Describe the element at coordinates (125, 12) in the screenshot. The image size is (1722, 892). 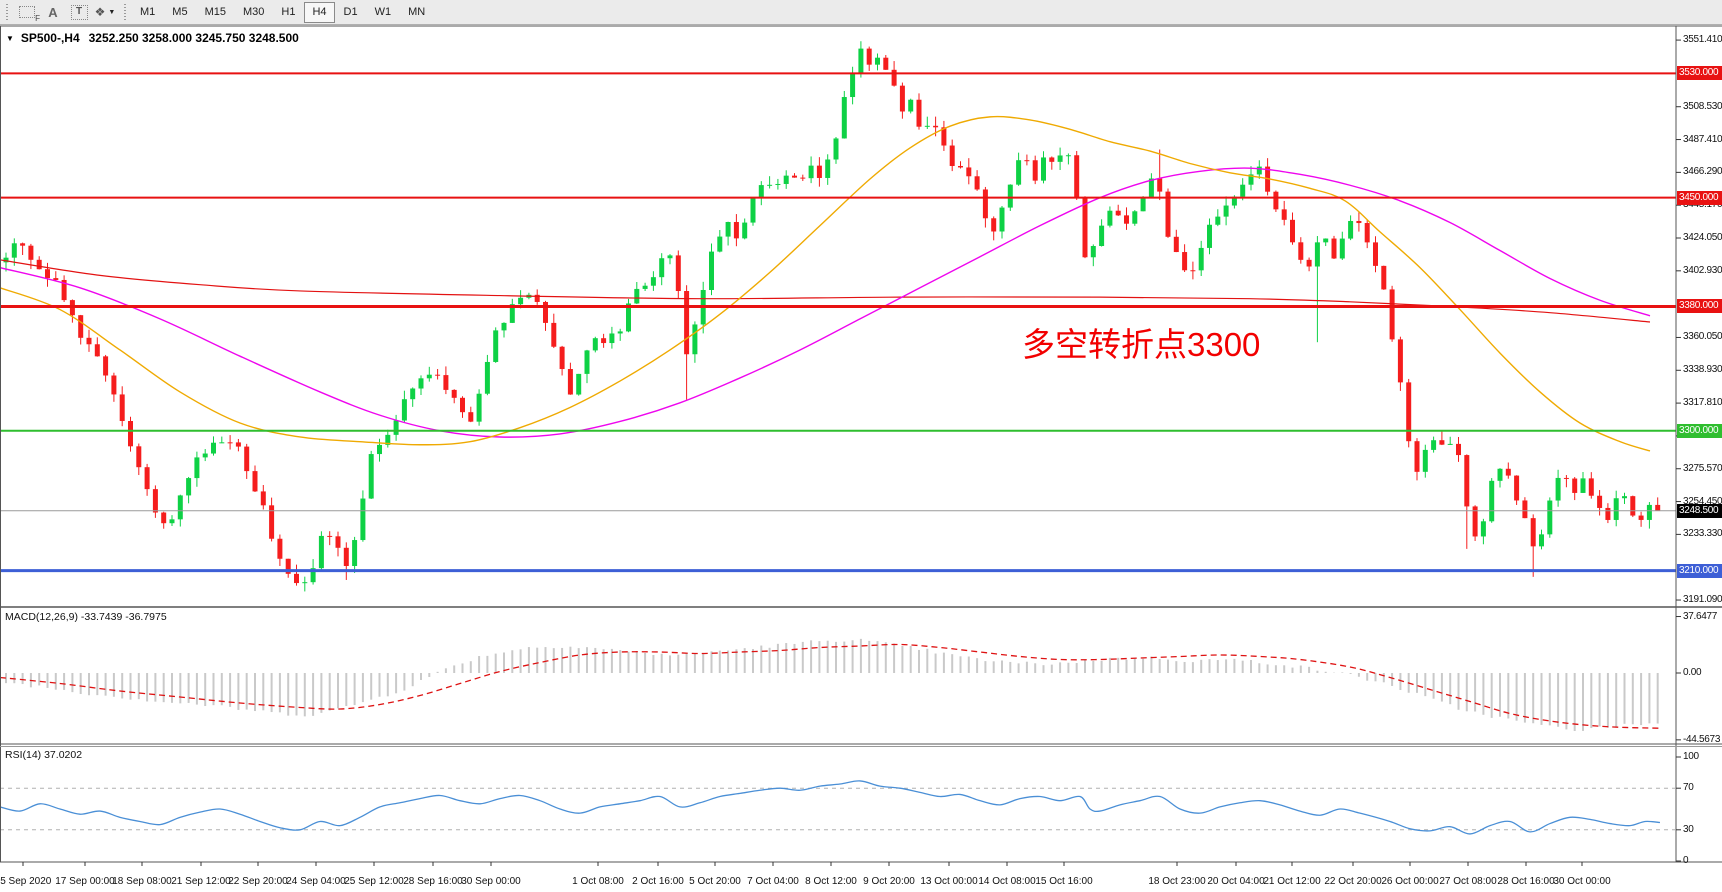
I see `timeframe-drag-handle` at that location.